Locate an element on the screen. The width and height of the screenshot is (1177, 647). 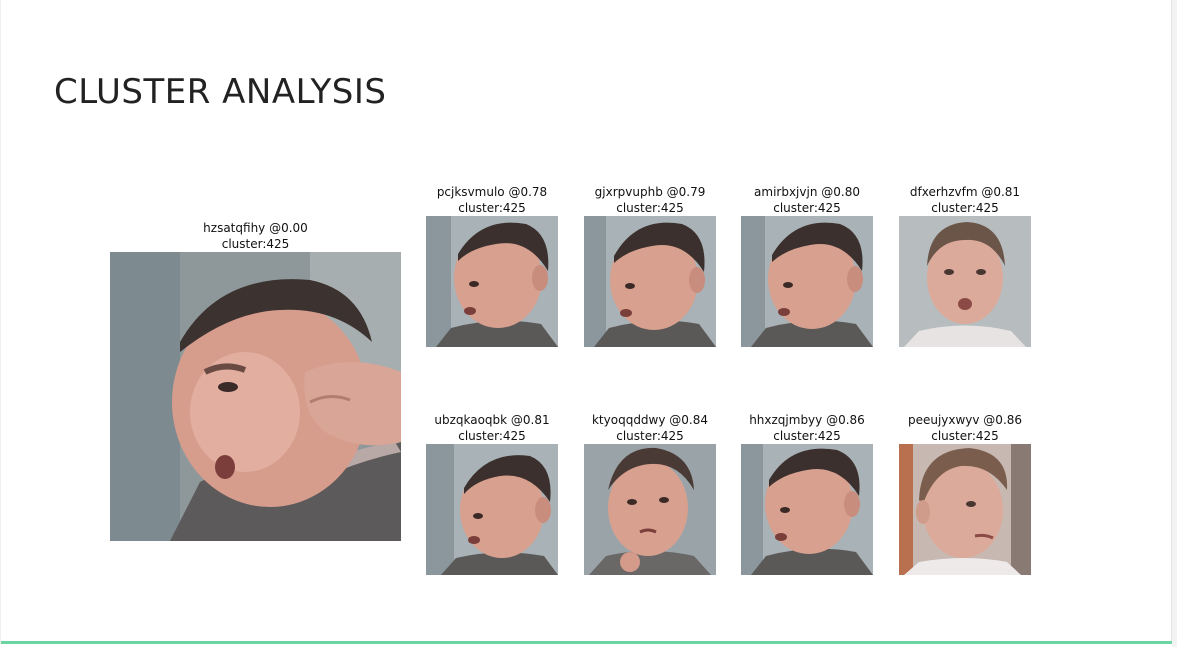
match-caption: gjxrpvuphb @0.79 cluster:425 is located at coordinates (650, 200).